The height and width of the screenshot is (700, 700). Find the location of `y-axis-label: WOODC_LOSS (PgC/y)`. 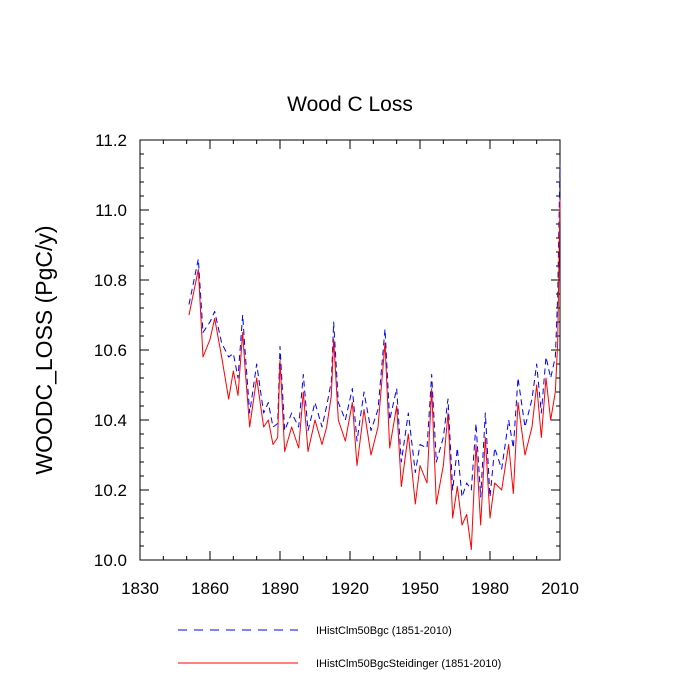

y-axis-label: WOODC_LOSS (PgC/y) is located at coordinates (44, 349).